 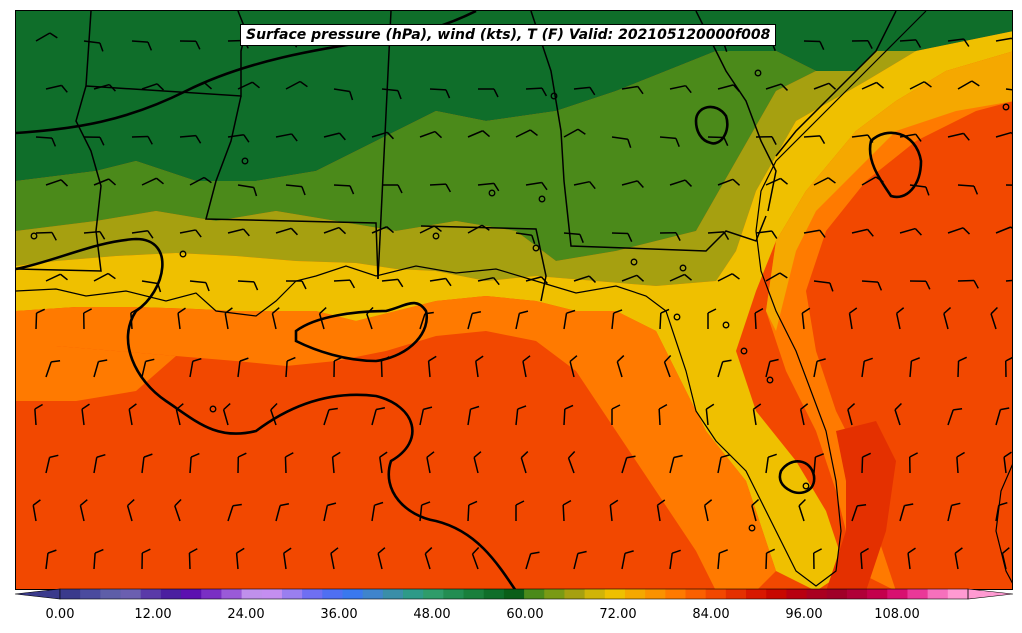 I want to click on gulf-mid-orange-fill, so click(x=96, y=373).